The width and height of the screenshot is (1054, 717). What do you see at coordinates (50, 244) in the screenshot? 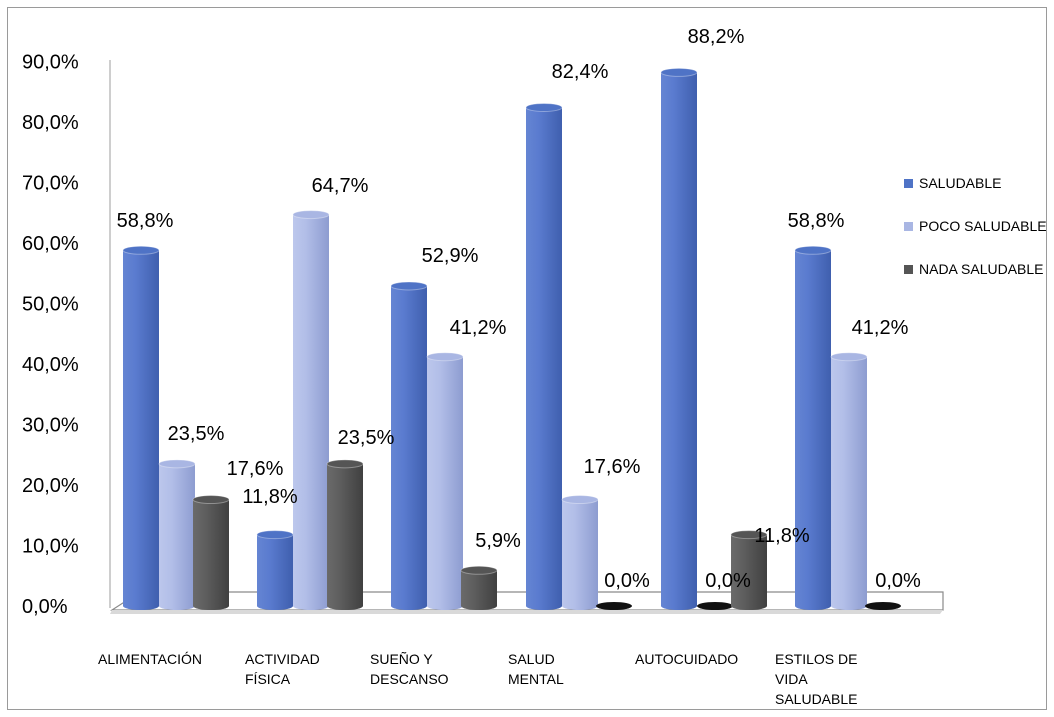
I see `y-tick-label: 60,0%` at bounding box center [50, 244].